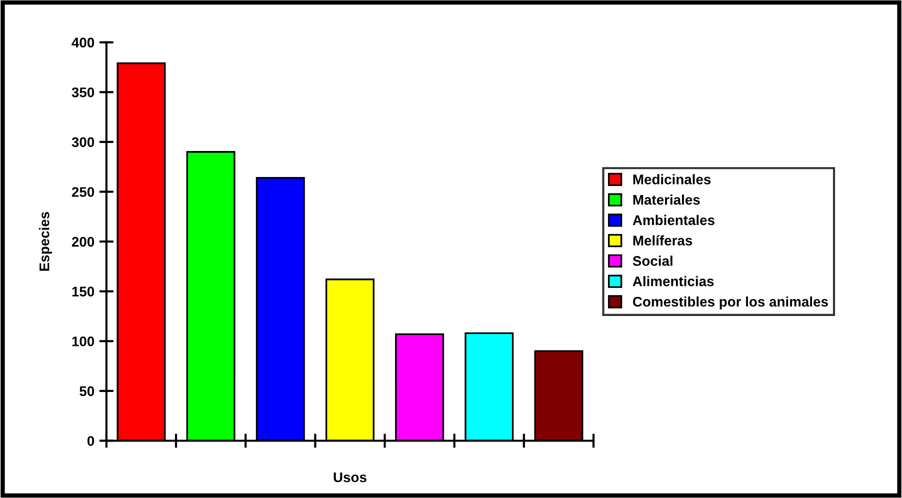 The width and height of the screenshot is (902, 498). I want to click on legend-label: Alimenticias, so click(673, 281).